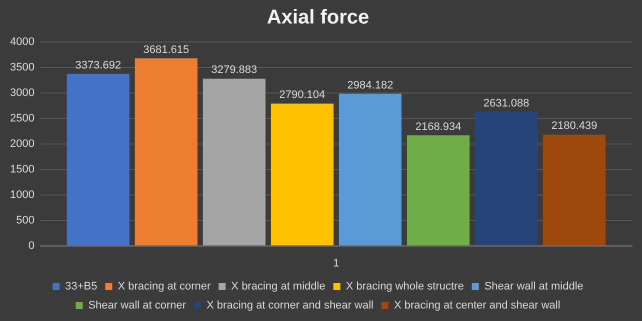 The width and height of the screenshot is (642, 321). I want to click on legend-label: Shear wall at middle, so click(534, 286).